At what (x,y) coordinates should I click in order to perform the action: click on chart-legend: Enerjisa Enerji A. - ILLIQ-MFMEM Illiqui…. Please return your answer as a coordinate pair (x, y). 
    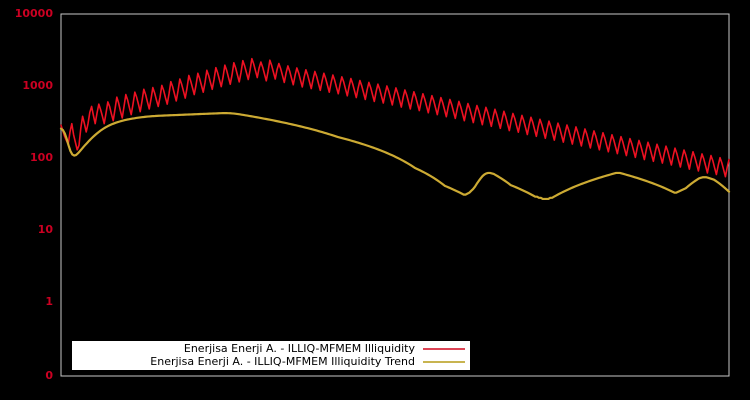
    Looking at the image, I should click on (271, 355).